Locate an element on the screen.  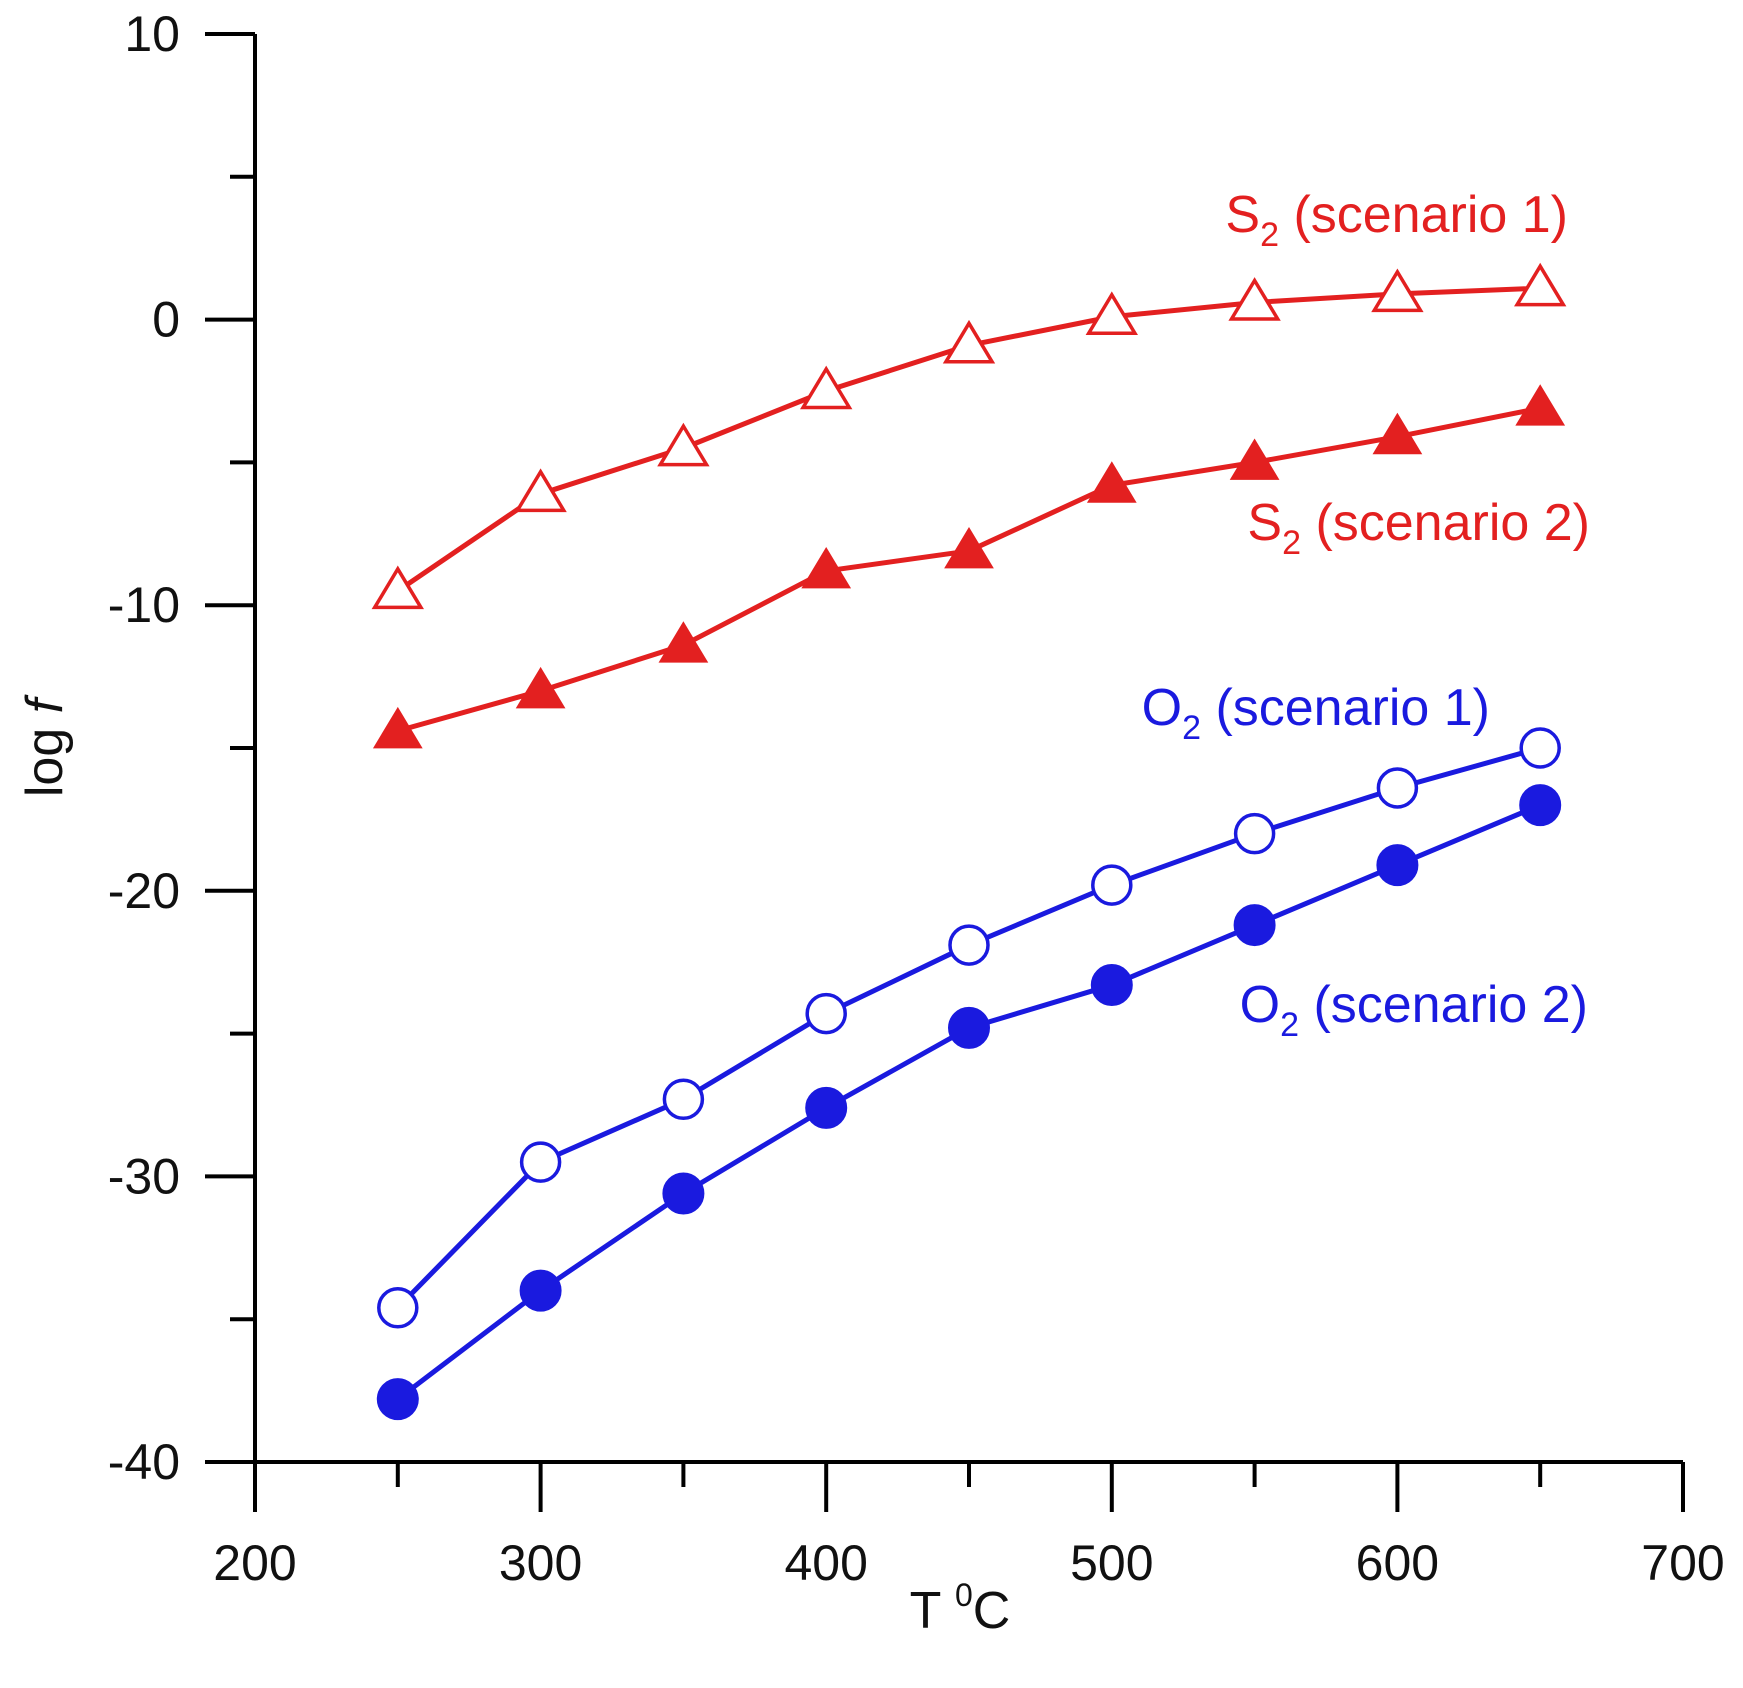
y-axis-title-italic: f is located at coordinates (45, 703).